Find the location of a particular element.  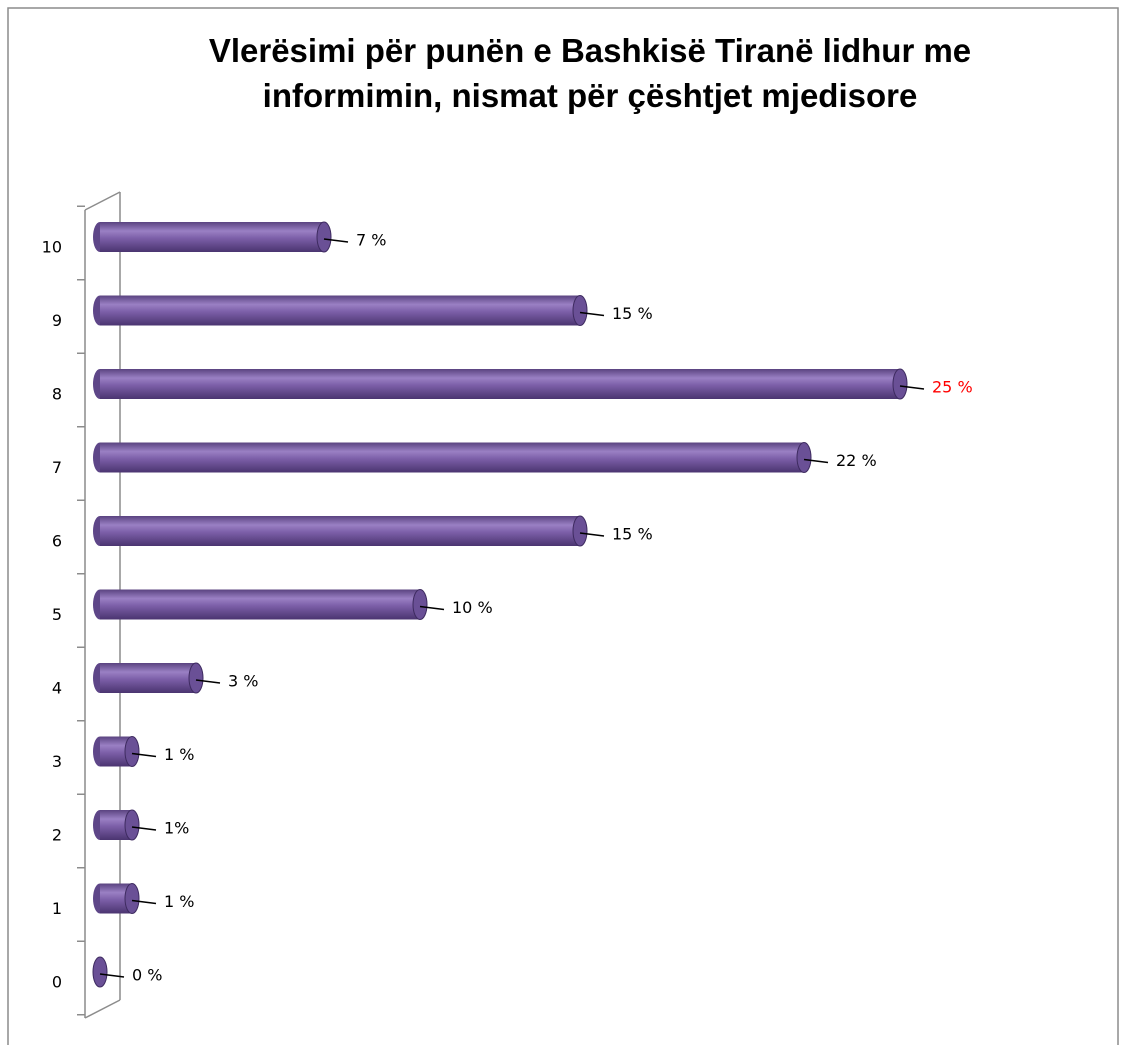

value-label: 25 % is located at coordinates (952, 387).